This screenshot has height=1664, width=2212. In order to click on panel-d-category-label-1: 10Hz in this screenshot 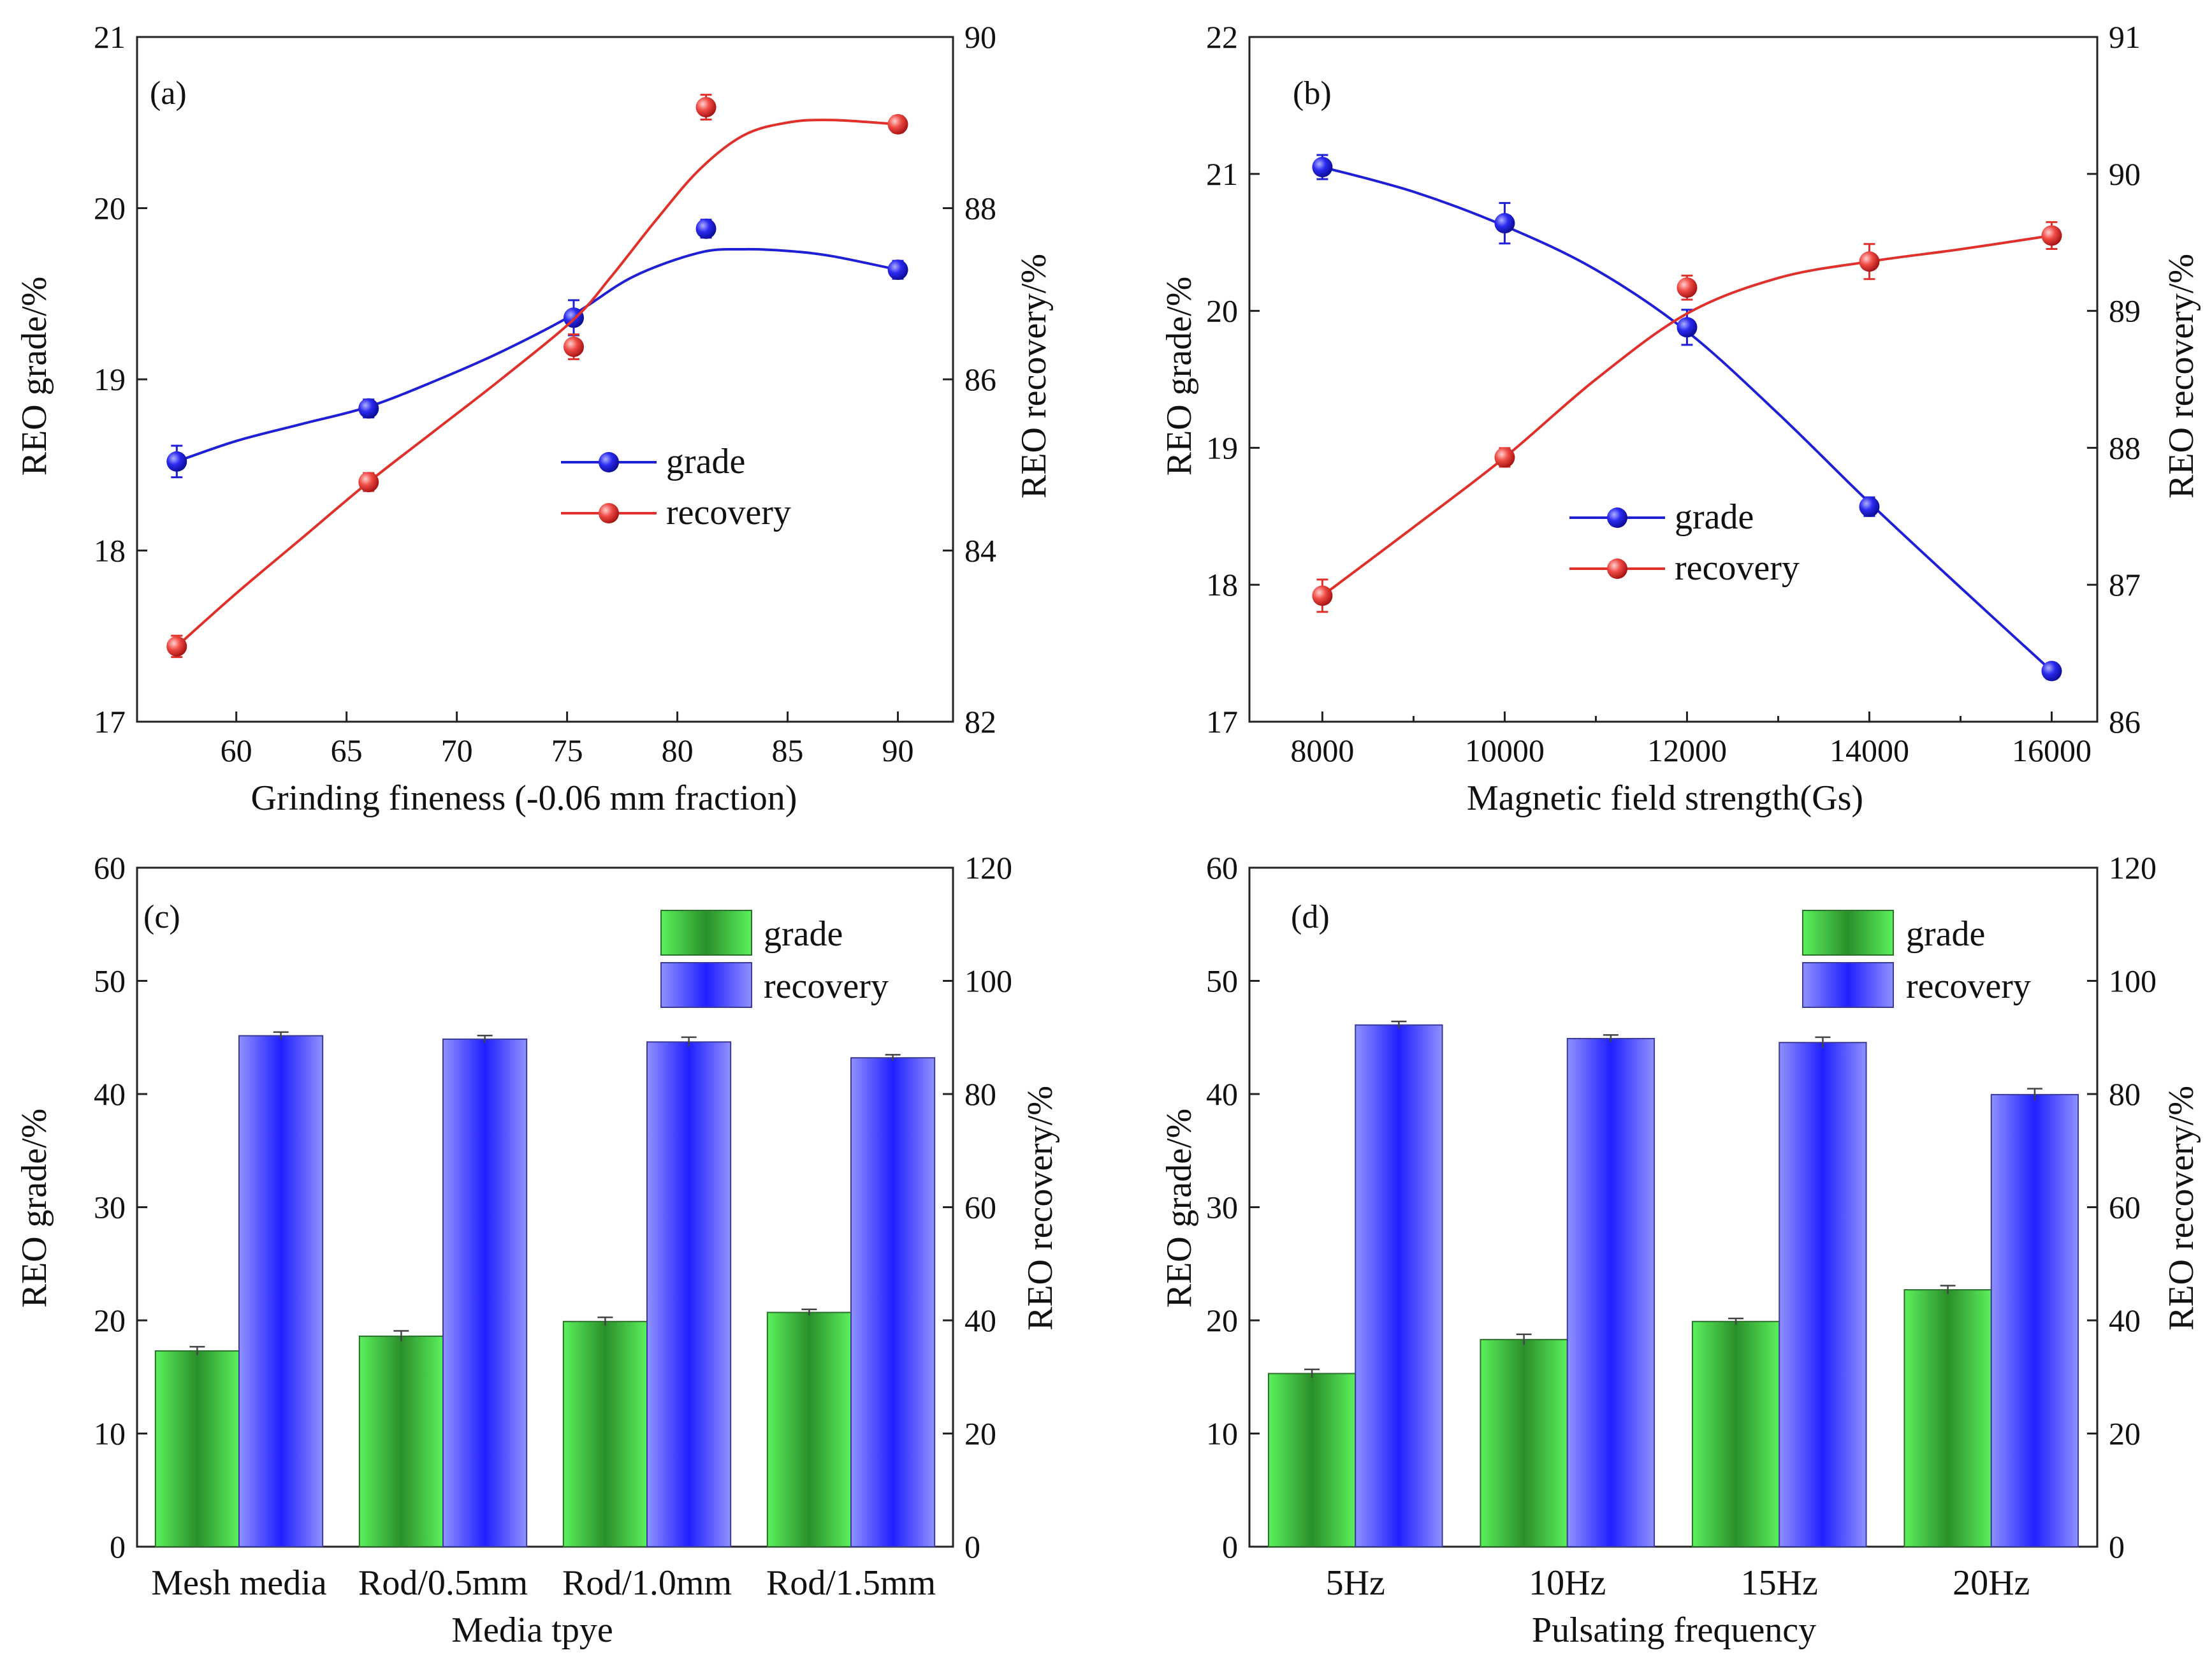, I will do `click(1567, 1583)`.